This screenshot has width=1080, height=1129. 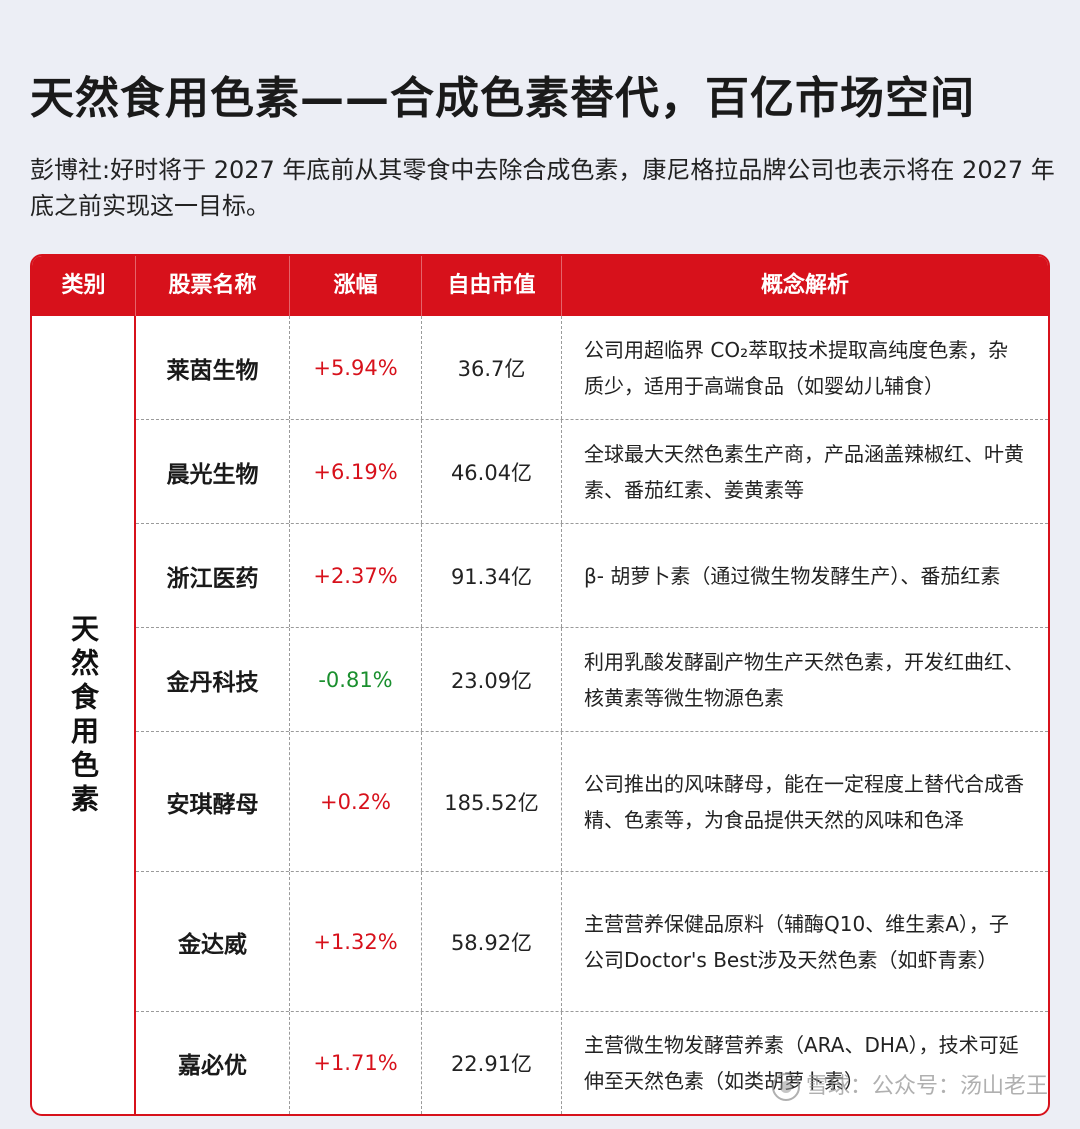 I want to click on change-value: +1.71%, so click(x=356, y=1063).